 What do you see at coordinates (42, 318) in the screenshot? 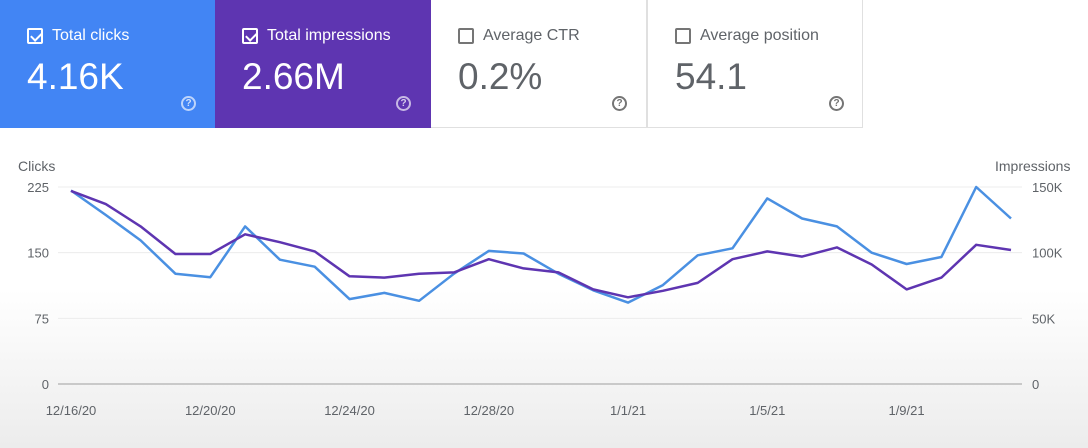
I see `y-left-tick-label: 75` at bounding box center [42, 318].